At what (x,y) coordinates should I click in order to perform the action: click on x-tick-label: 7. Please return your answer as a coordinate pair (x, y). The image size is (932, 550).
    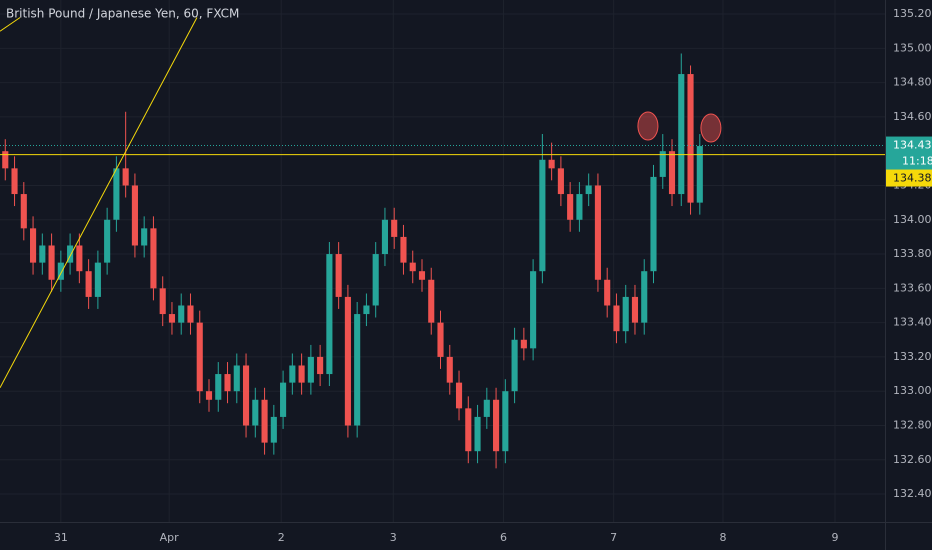
    Looking at the image, I should click on (613, 537).